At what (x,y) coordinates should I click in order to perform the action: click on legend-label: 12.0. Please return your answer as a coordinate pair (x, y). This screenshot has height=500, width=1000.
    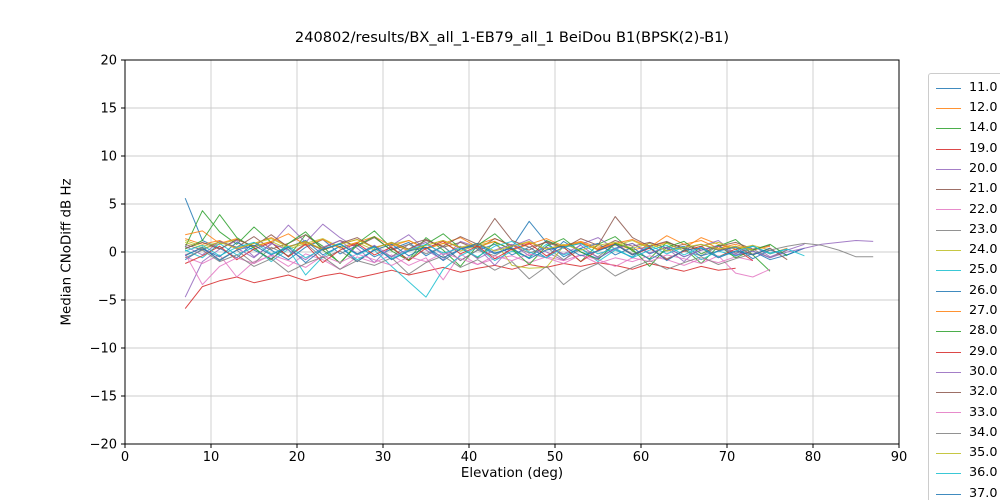
    Looking at the image, I should click on (983, 108).